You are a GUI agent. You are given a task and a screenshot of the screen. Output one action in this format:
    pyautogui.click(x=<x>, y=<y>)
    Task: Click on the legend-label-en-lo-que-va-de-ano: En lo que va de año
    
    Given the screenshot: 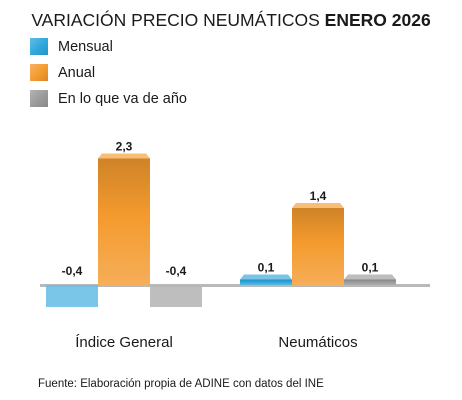 What is the action you would take?
    pyautogui.click(x=122, y=99)
    